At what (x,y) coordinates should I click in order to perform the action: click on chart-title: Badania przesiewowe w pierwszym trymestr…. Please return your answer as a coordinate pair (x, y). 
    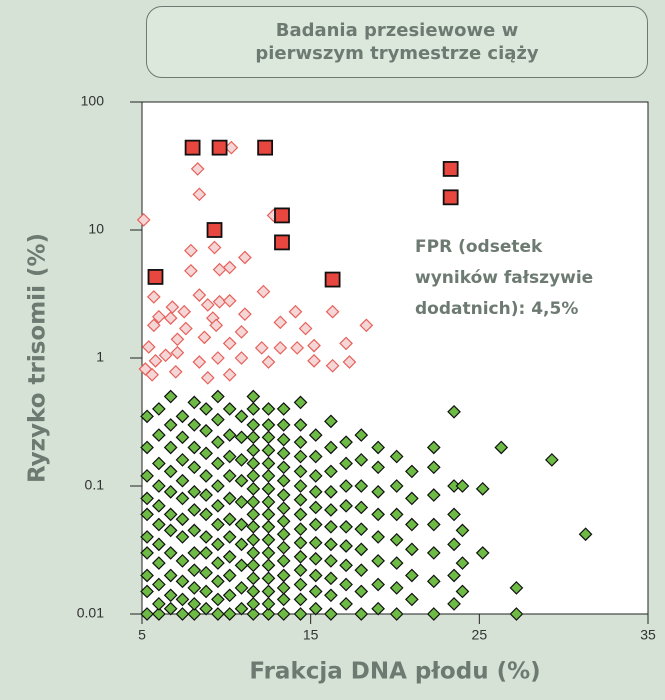
    Looking at the image, I should click on (397, 42).